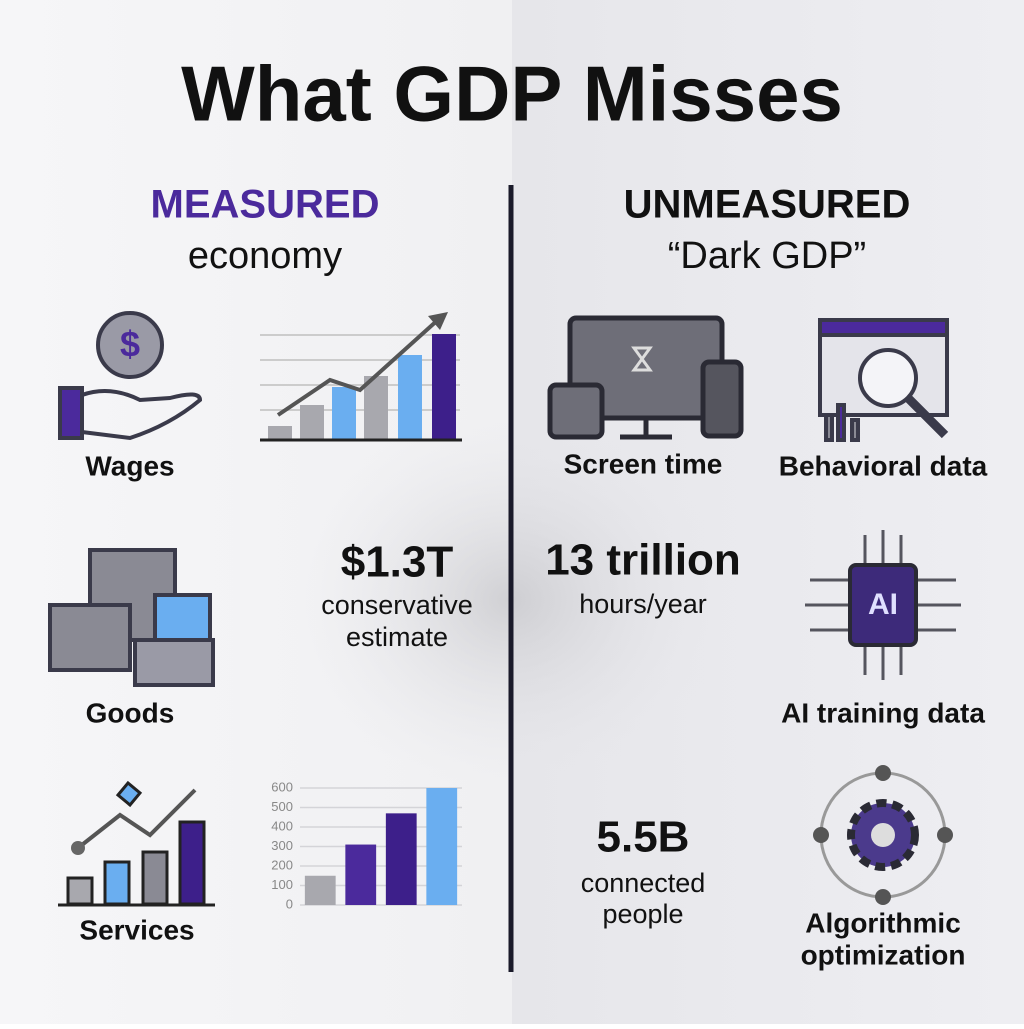 Image resolution: width=1024 pixels, height=1029 pixels. Describe the element at coordinates (282, 845) in the screenshot. I see `y-tick-label: 300` at that location.